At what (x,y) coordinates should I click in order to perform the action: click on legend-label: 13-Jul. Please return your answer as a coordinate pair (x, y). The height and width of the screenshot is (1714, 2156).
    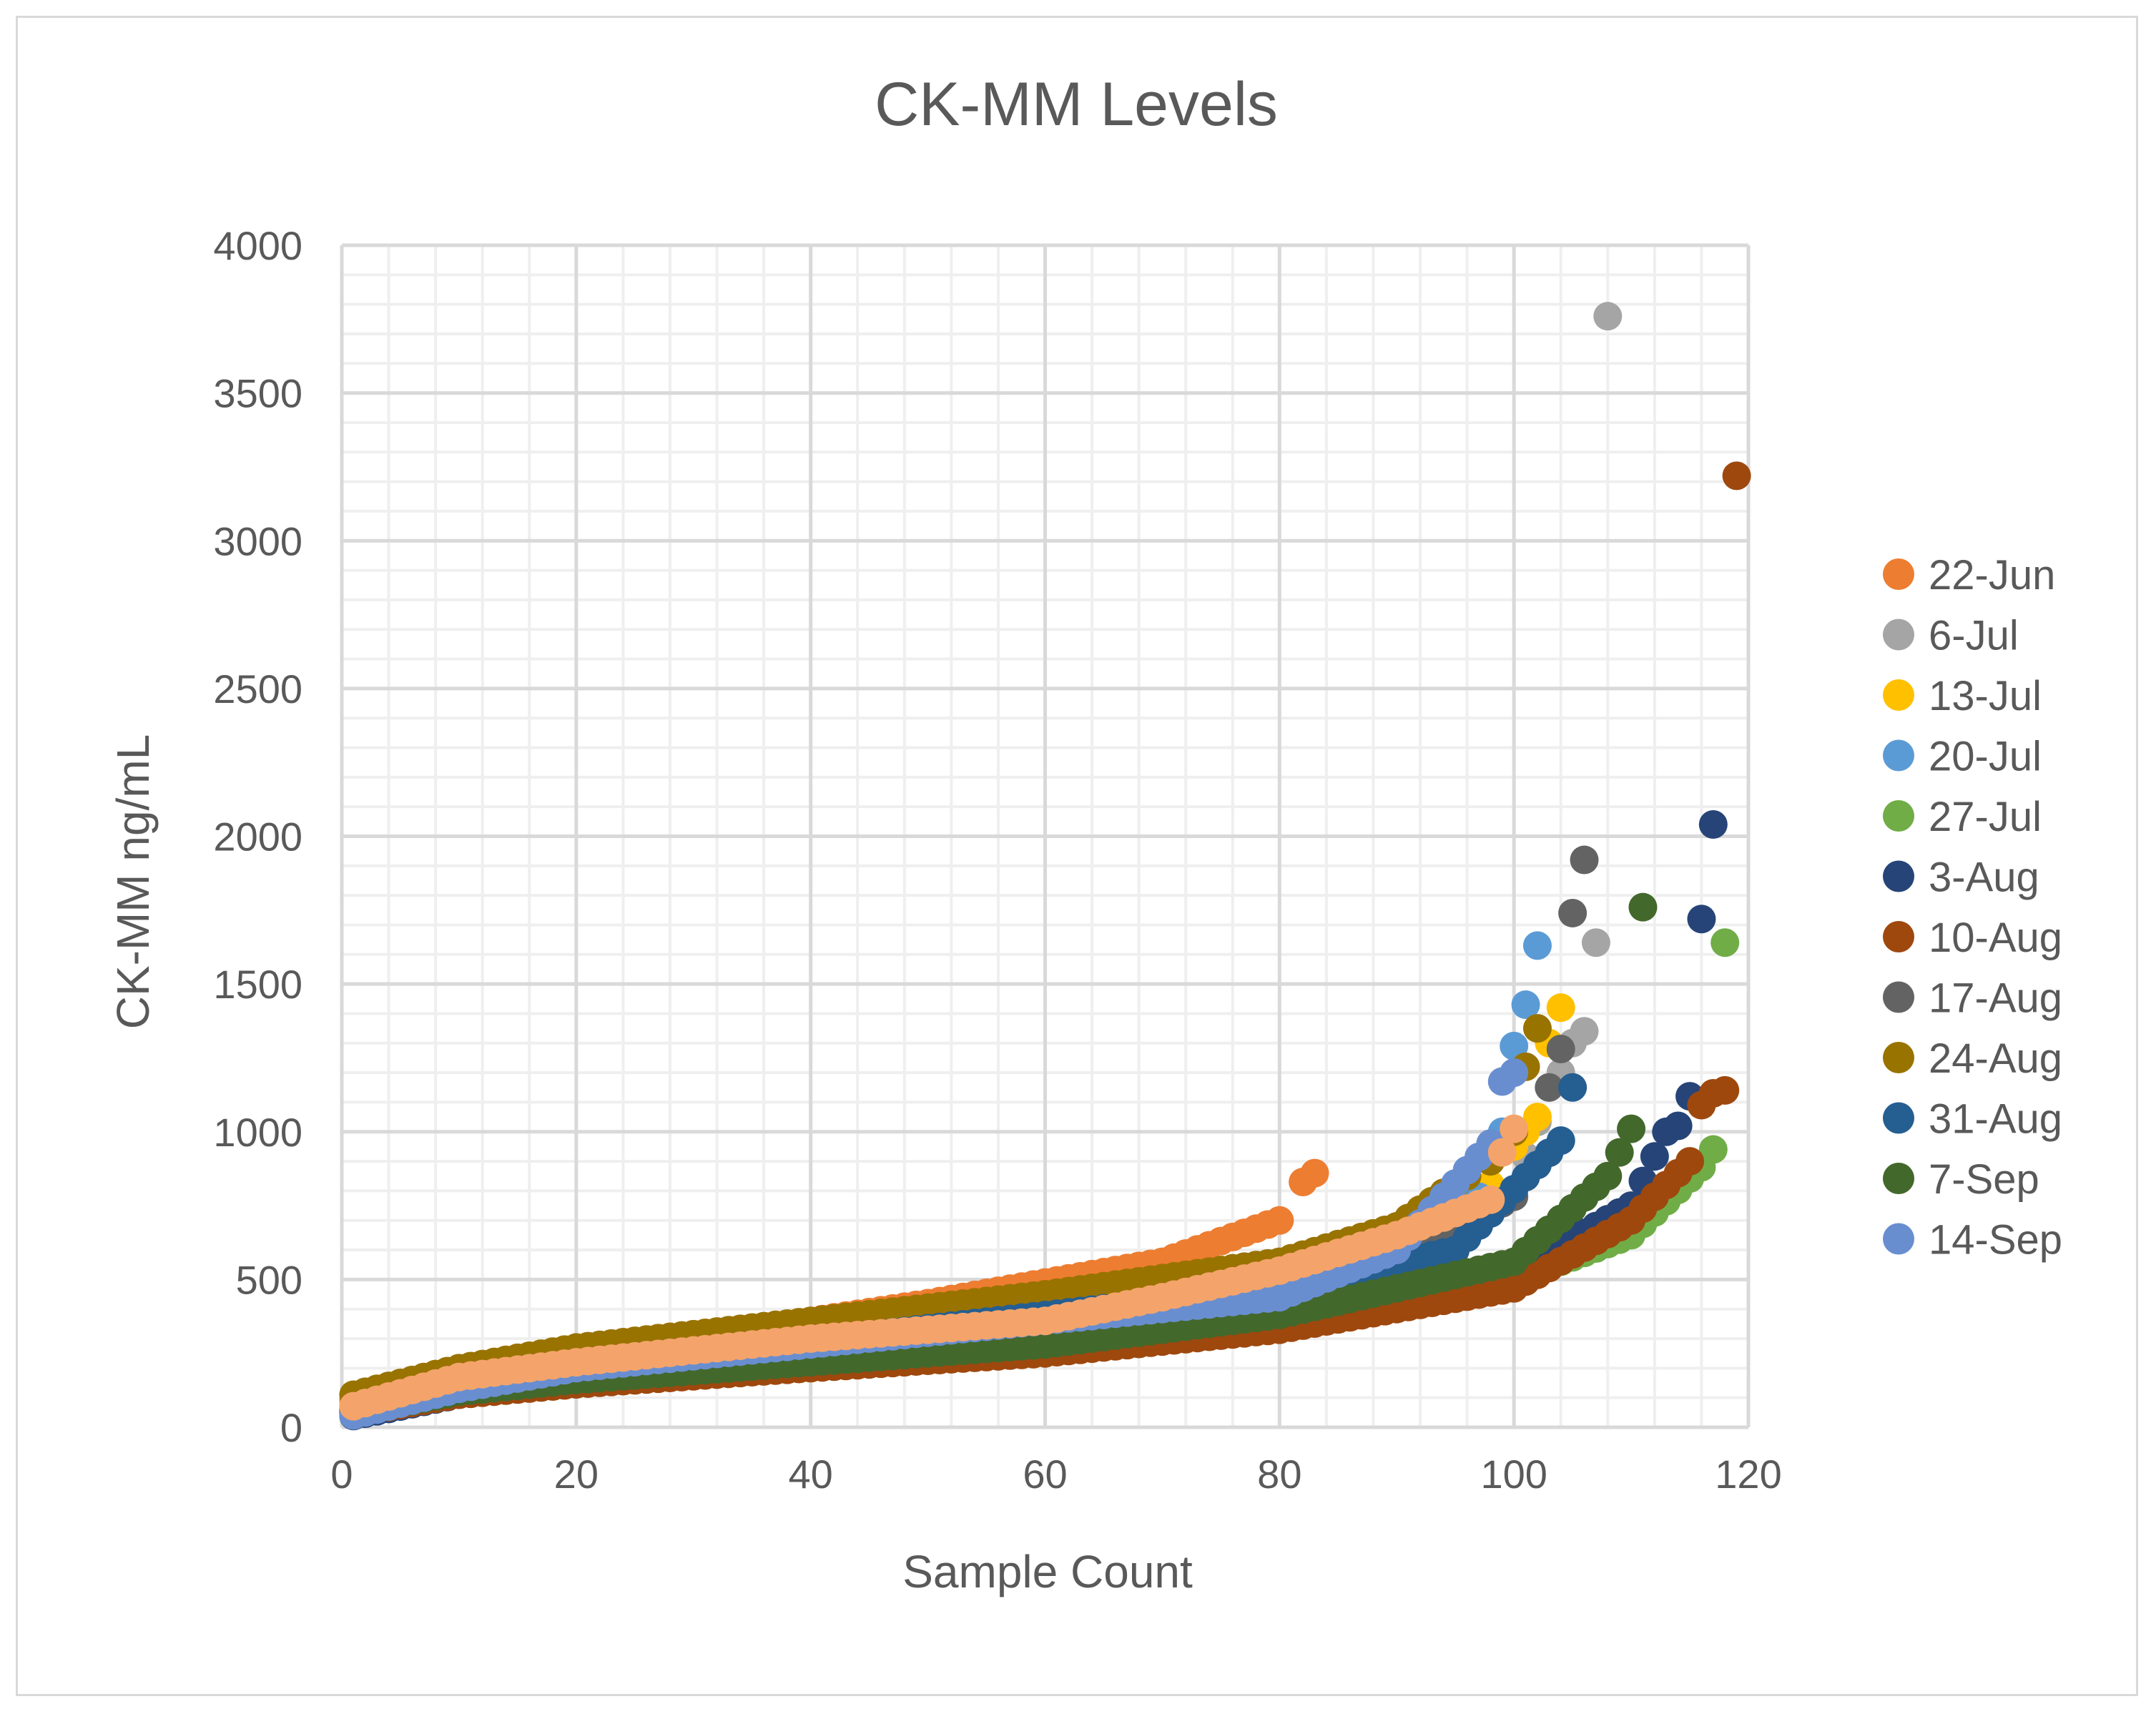
    Looking at the image, I should click on (1985, 696).